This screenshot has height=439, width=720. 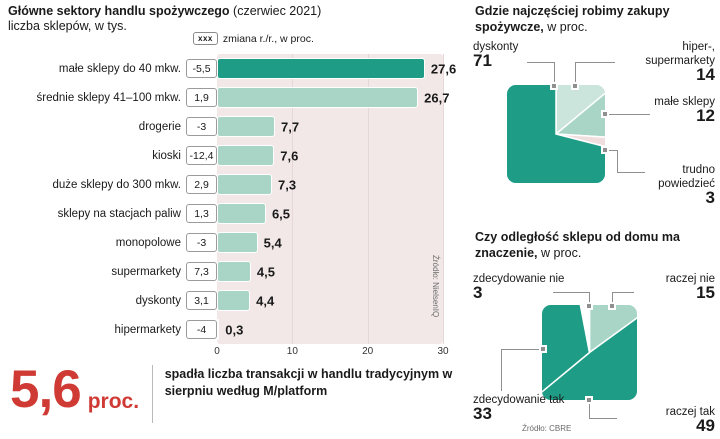 I want to click on x-axis: 0 10 20 30, so click(x=331, y=353).